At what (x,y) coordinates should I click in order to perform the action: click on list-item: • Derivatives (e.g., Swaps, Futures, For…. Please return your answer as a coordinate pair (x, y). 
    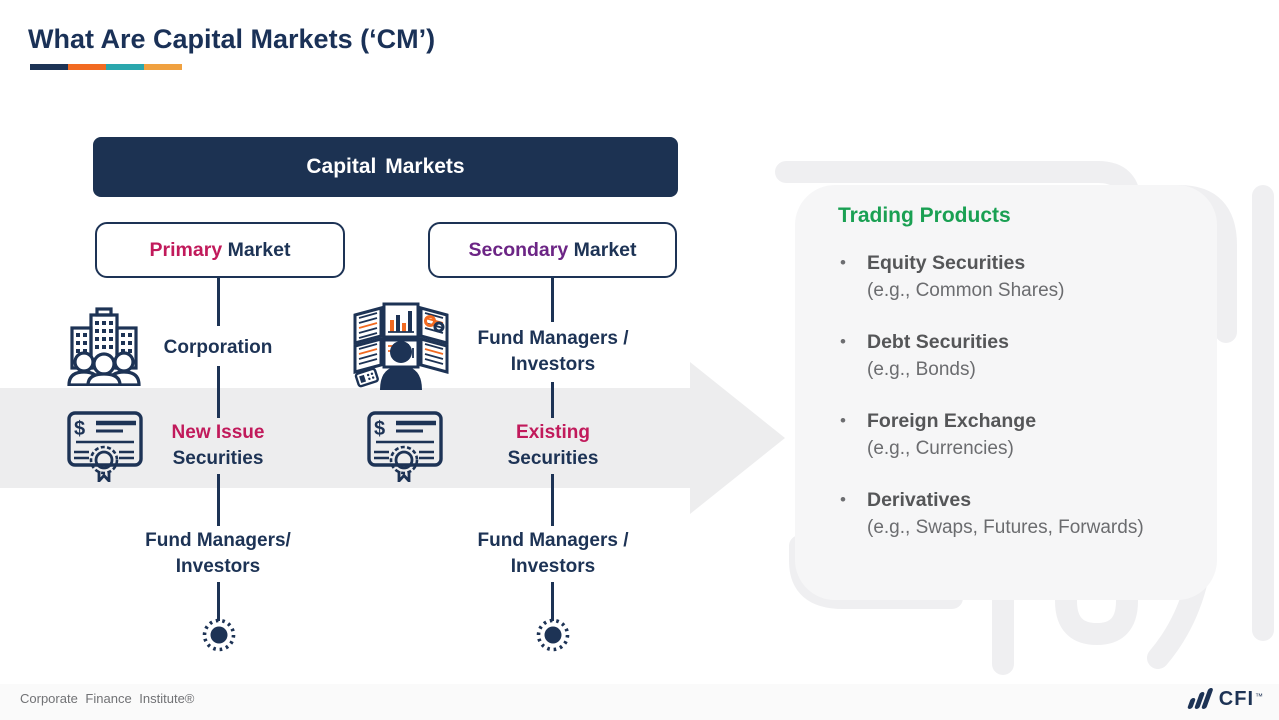
    Looking at the image, I should click on (1023, 514).